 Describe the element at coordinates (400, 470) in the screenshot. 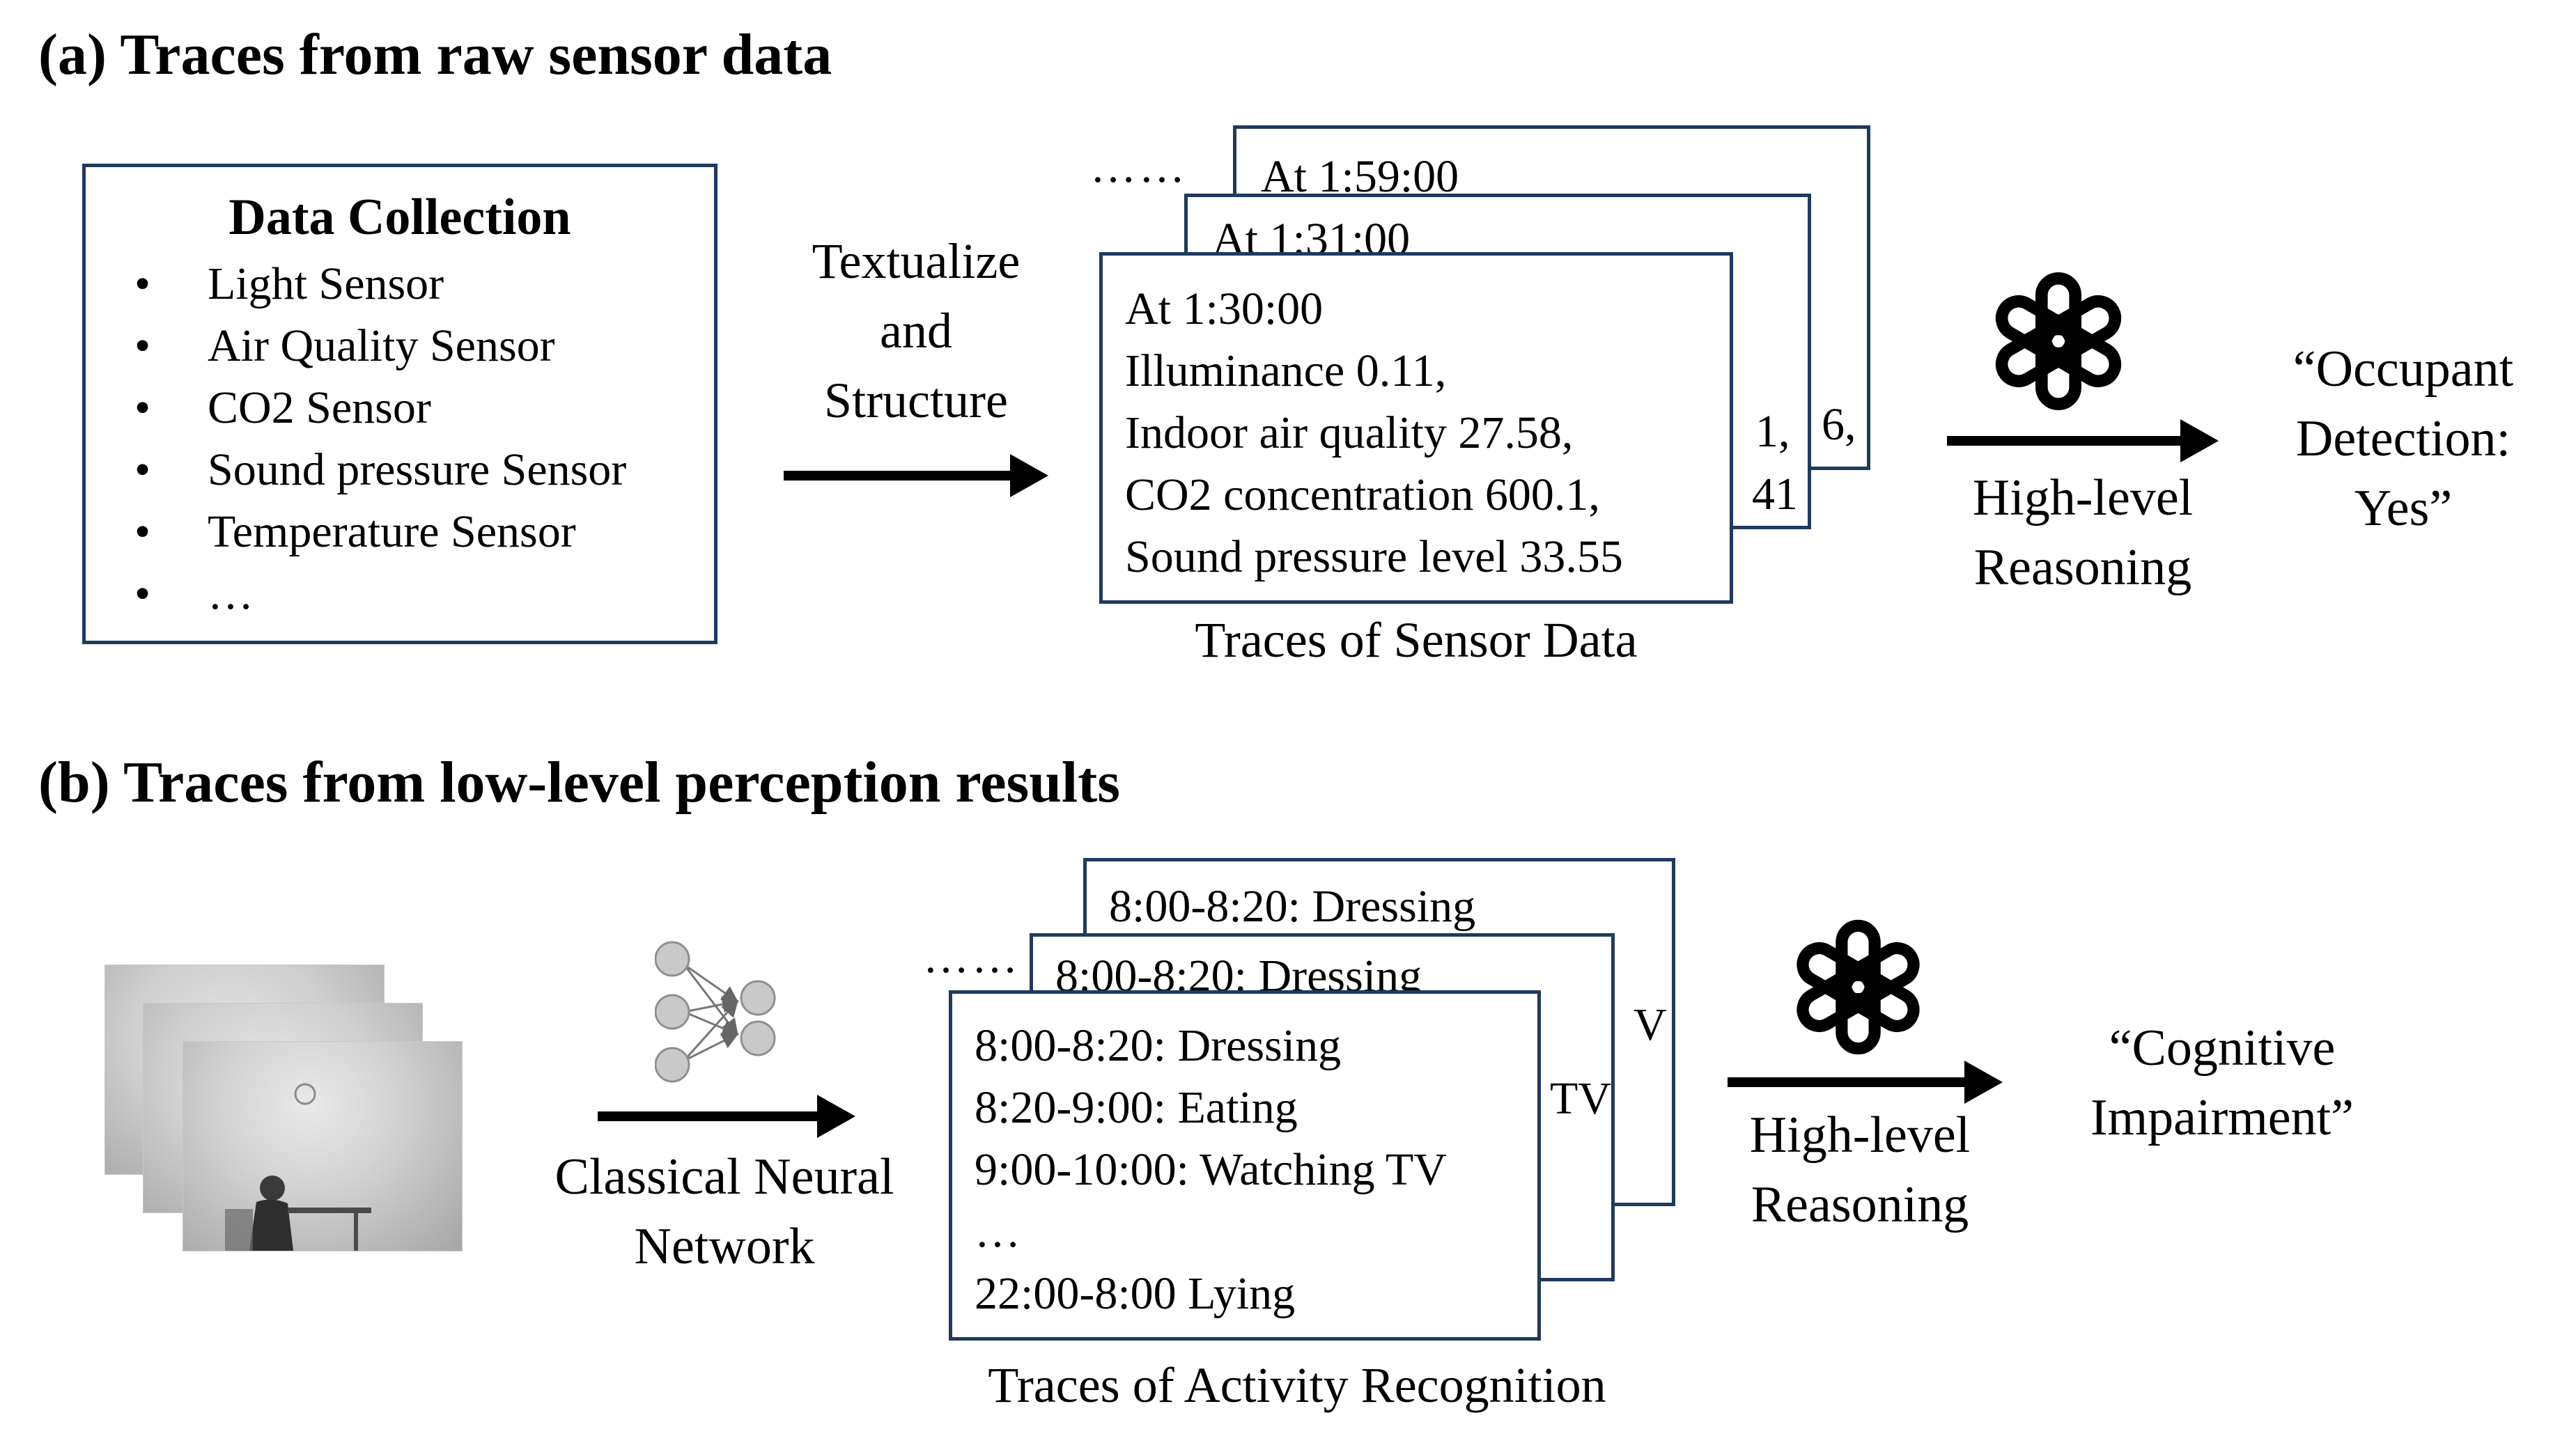

I see `sensor-item: Sound pressure Sensor` at that location.